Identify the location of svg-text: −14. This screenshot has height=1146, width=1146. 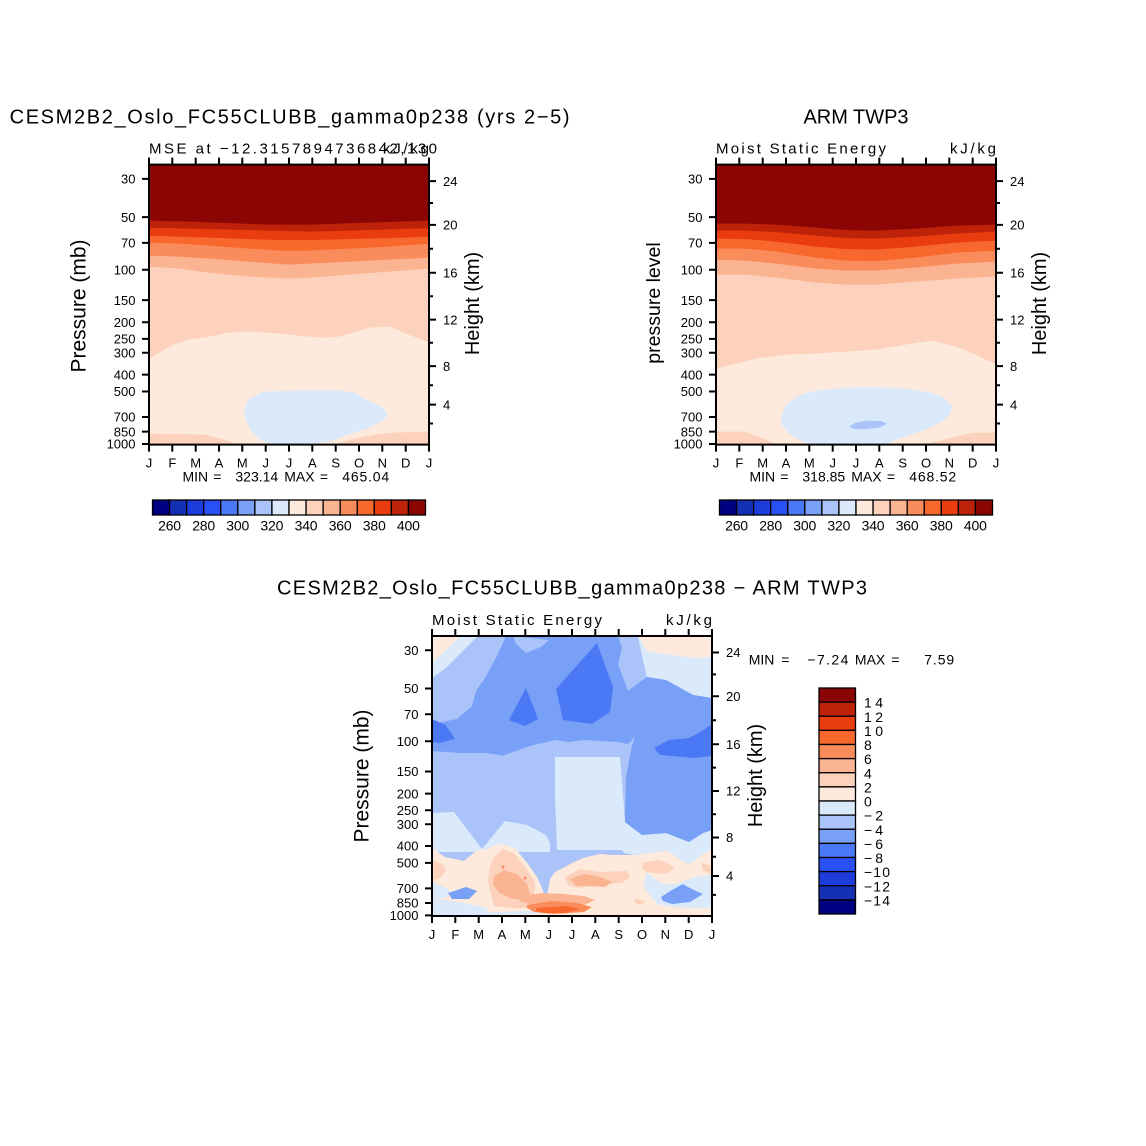
(877, 901).